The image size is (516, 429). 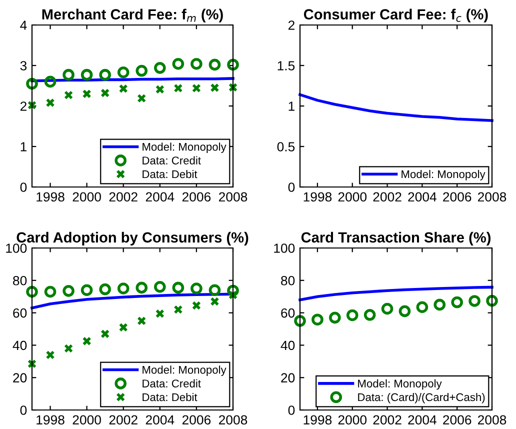 What do you see at coordinates (396, 294) in the screenshot?
I see `line-series` at bounding box center [396, 294].